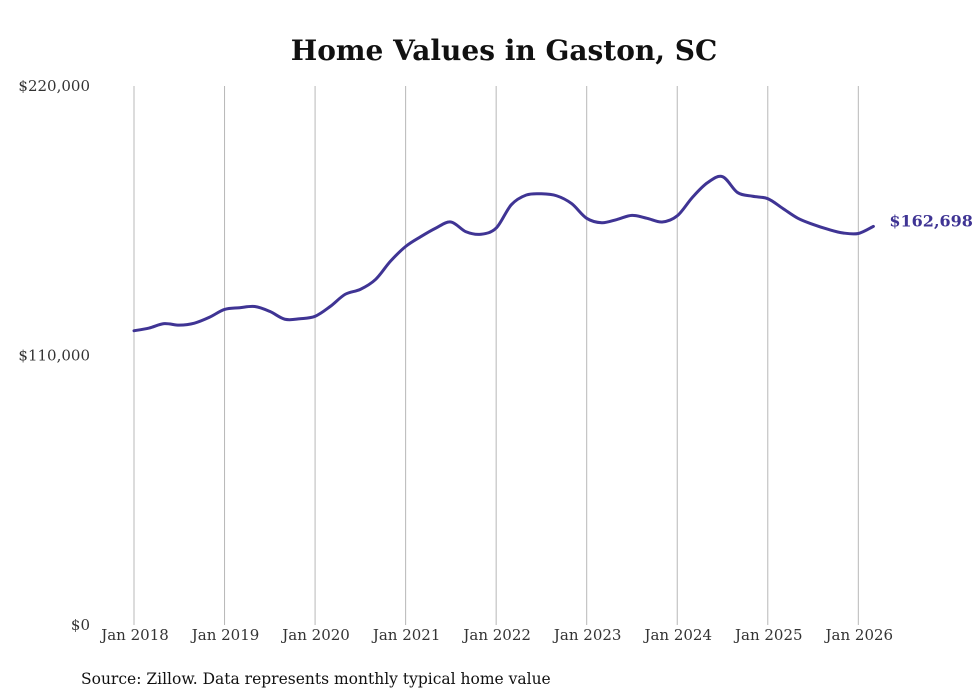  I want to click on x-tick-label: Jan 2020, so click(315, 635).